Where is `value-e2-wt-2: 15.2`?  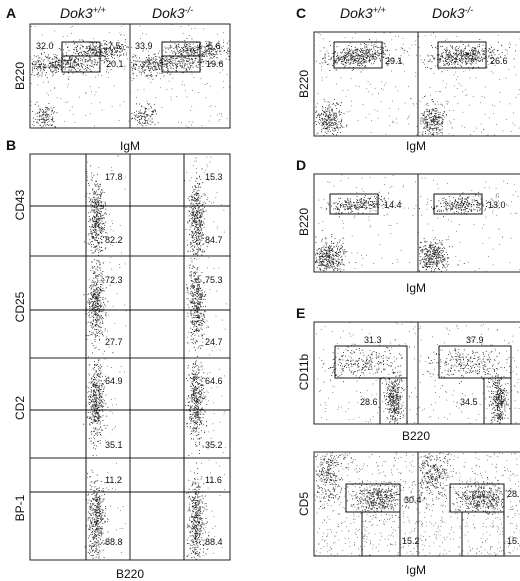
value-e2-wt-2: 15.2 is located at coordinates (411, 541).